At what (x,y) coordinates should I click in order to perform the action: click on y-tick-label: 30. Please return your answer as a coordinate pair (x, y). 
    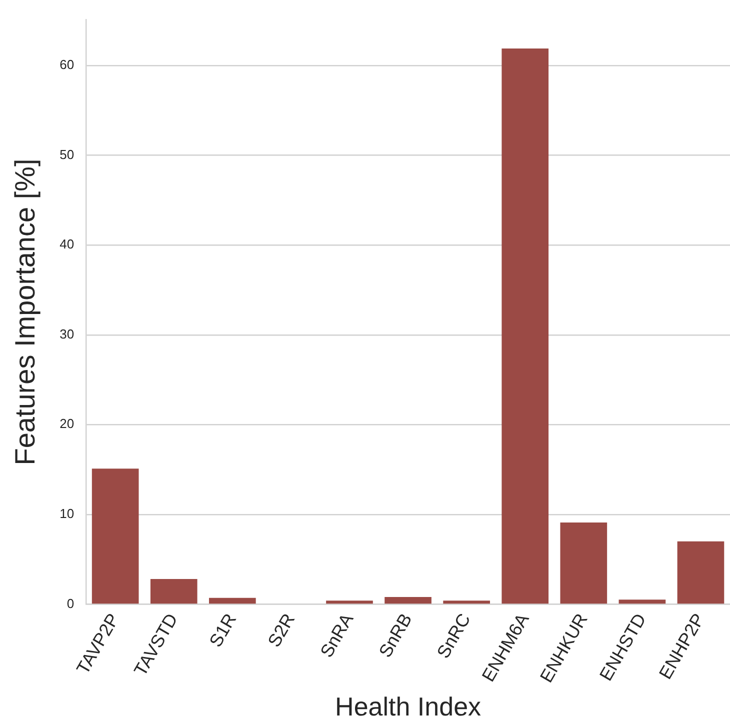
    Looking at the image, I should click on (67, 334).